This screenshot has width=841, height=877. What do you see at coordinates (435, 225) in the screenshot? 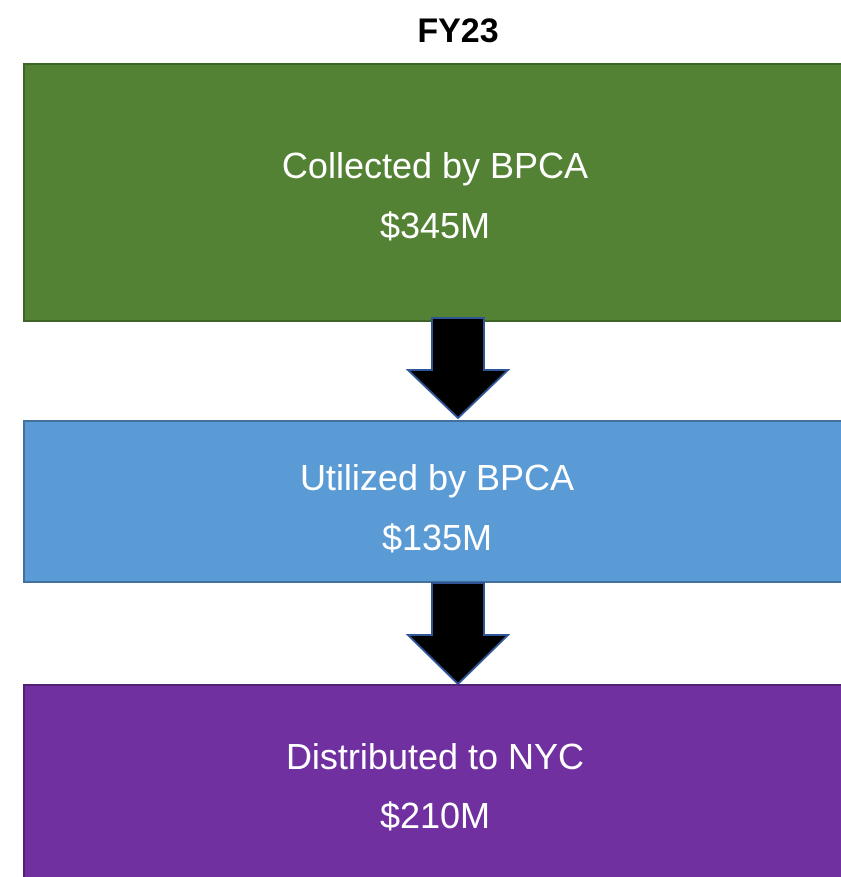
I see `node-amount: $345M` at bounding box center [435, 225].